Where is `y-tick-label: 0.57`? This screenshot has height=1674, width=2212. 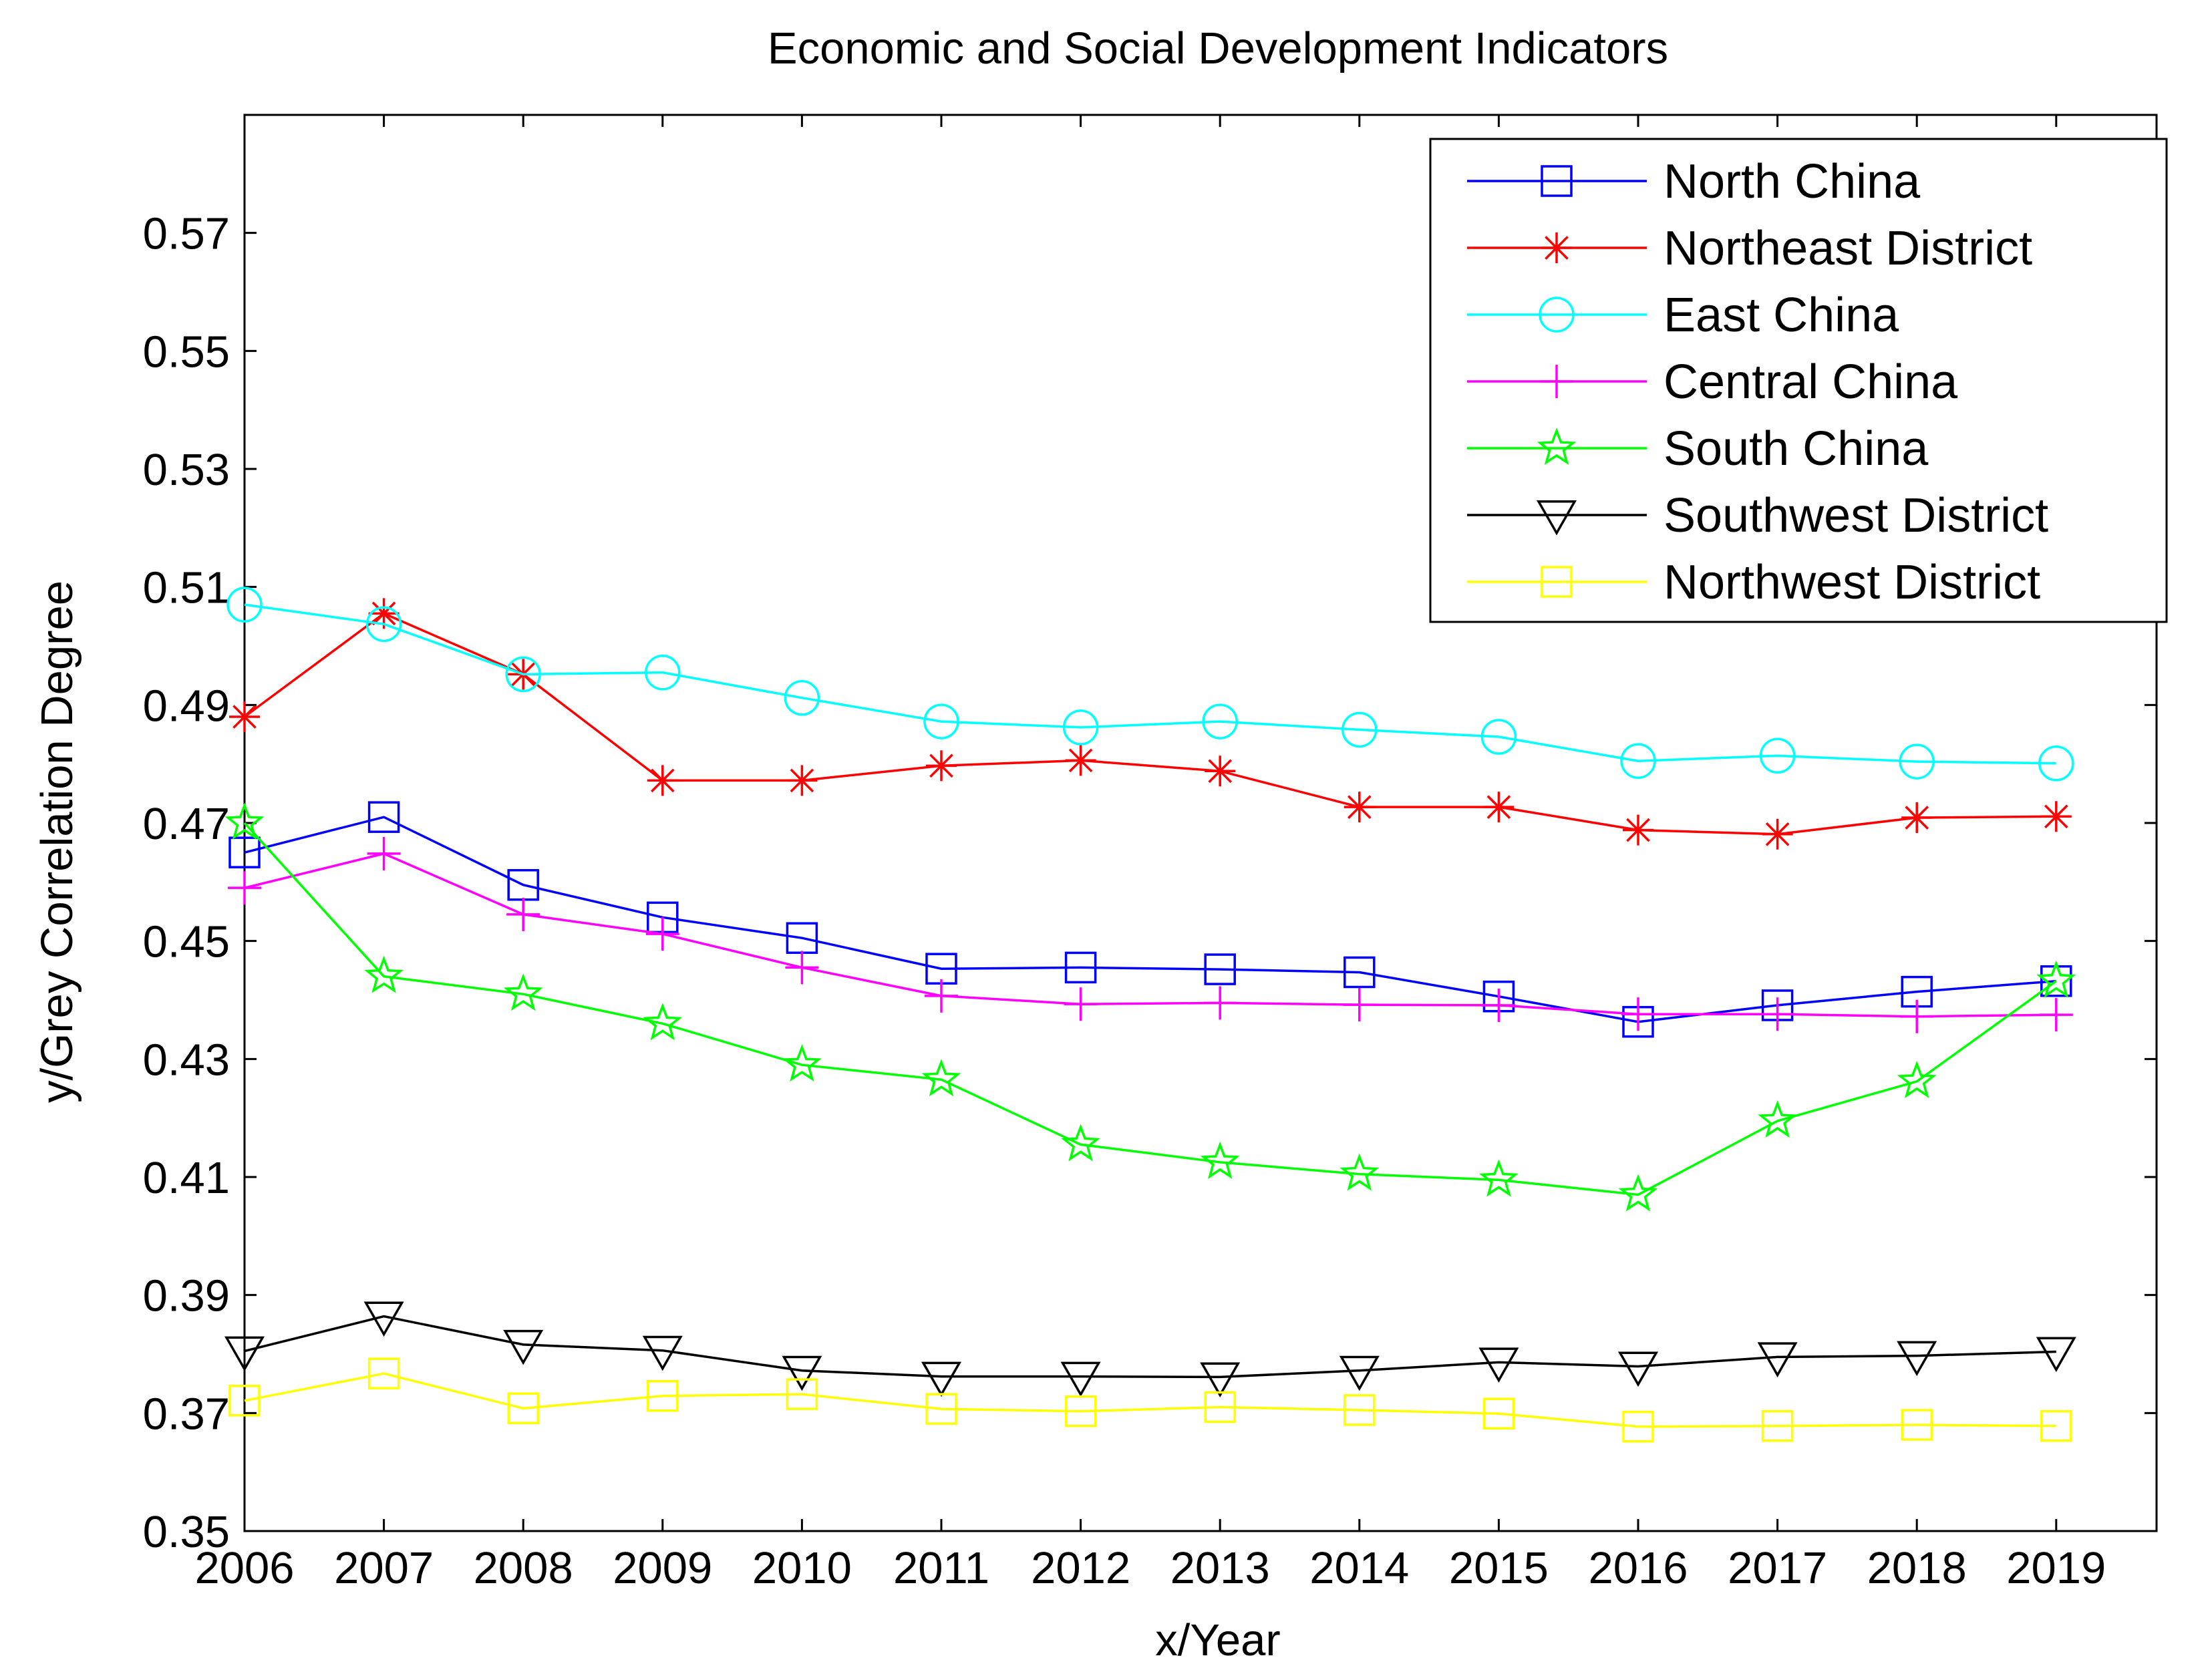
y-tick-label: 0.57 is located at coordinates (186, 234).